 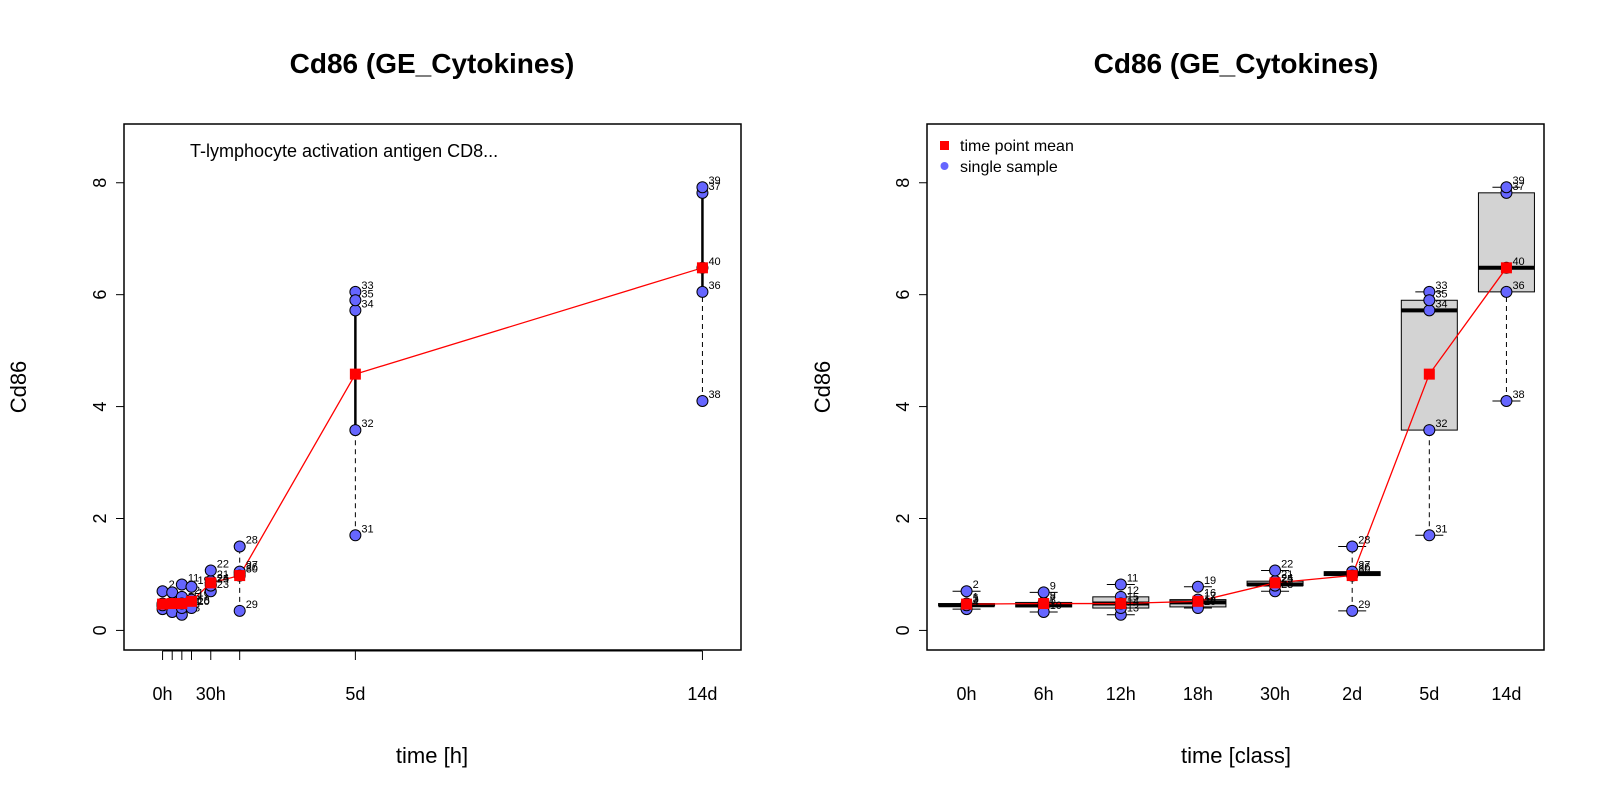 I want to click on left-sample-label: 35, so click(x=367, y=294).